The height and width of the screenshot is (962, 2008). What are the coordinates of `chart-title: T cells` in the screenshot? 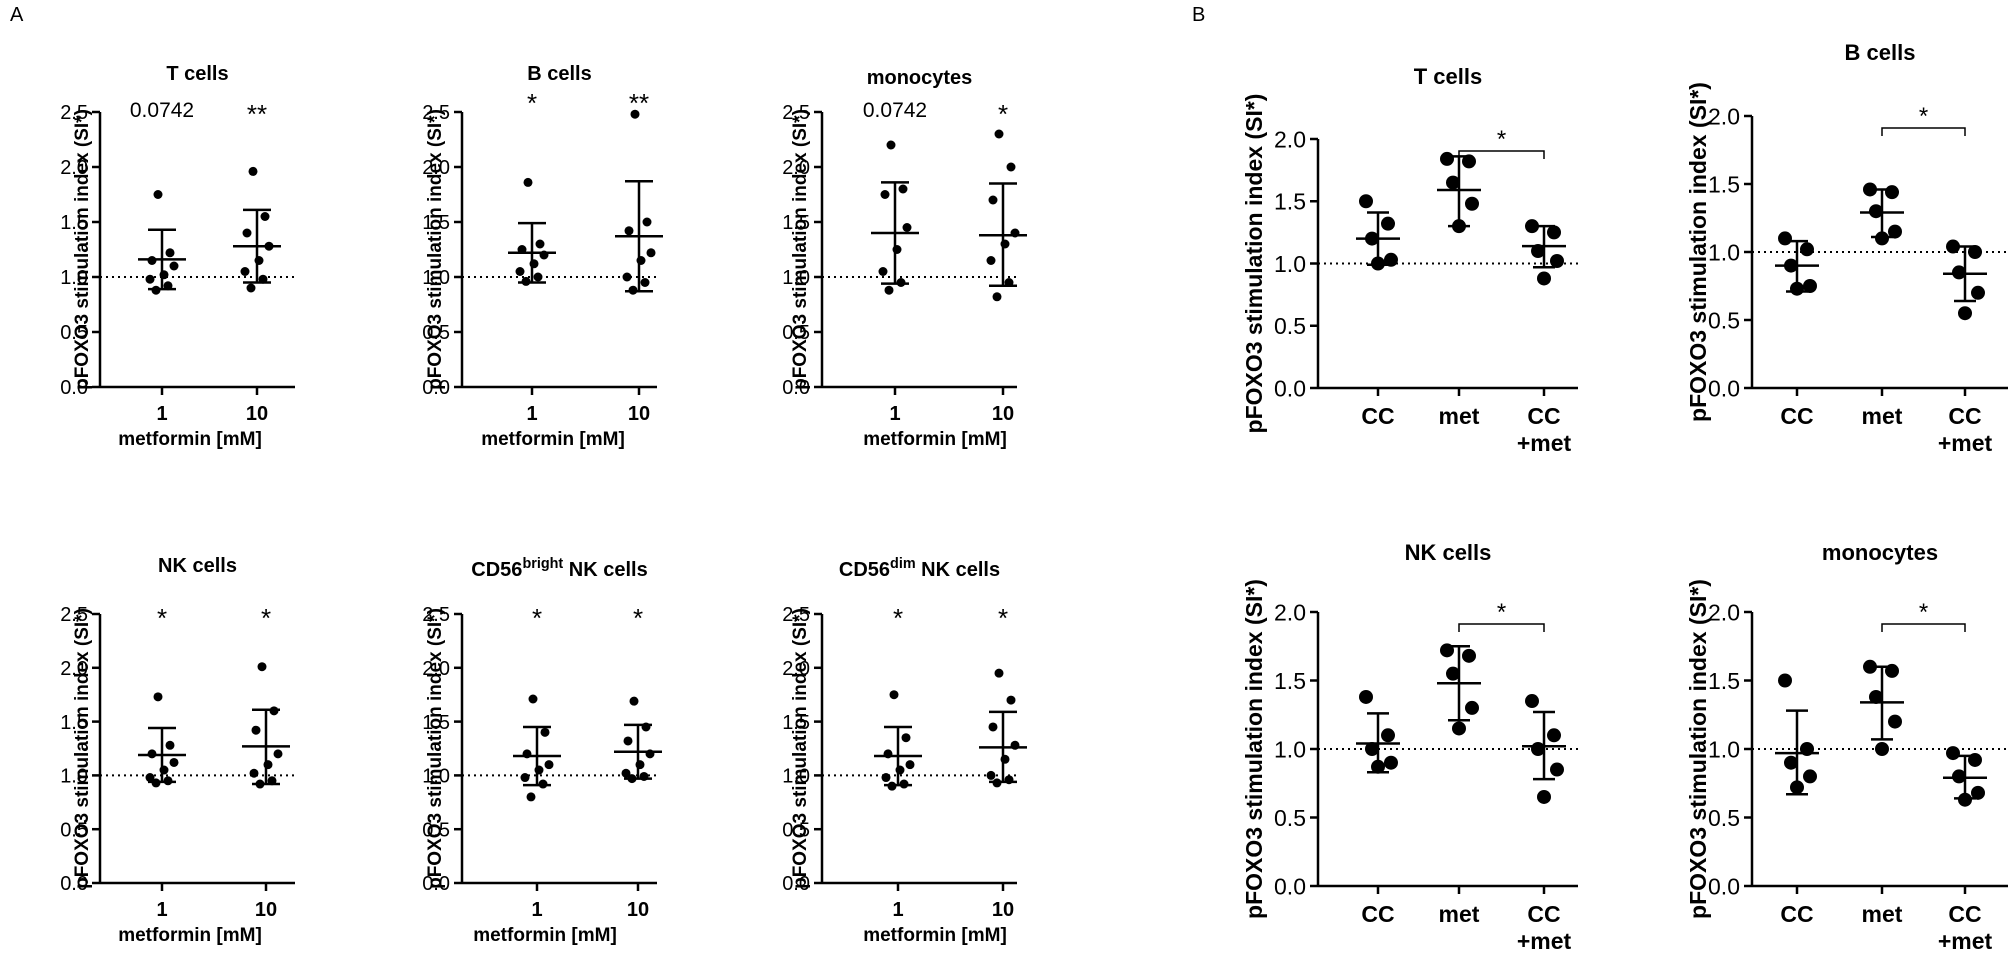 It's located at (197, 74).